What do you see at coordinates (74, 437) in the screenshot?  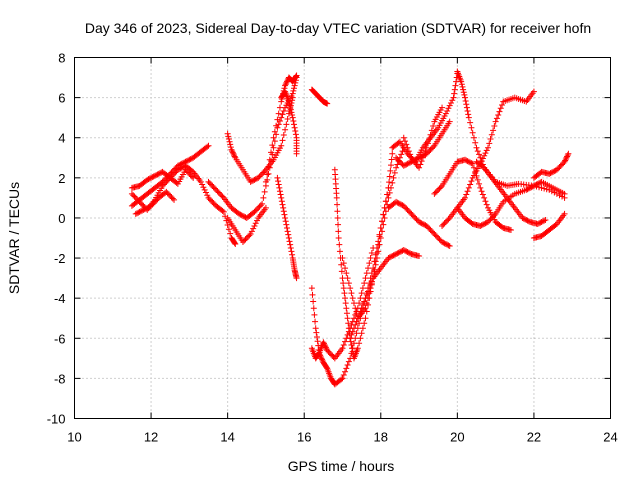 I see `x-tick-label: 10` at bounding box center [74, 437].